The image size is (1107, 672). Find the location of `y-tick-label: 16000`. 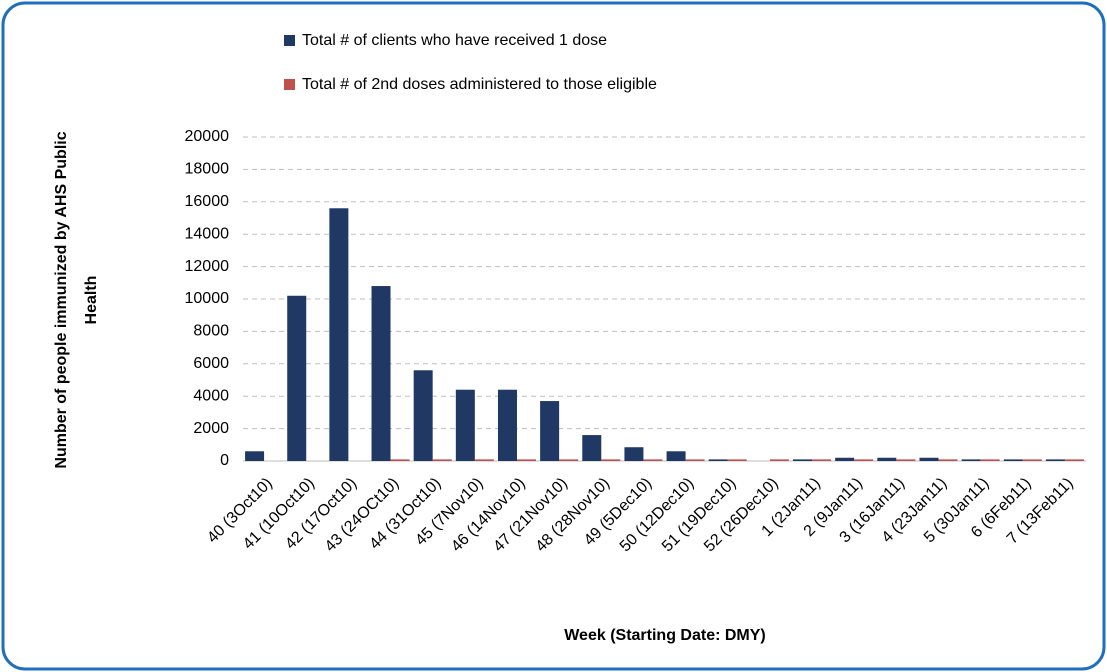

y-tick-label: 16000 is located at coordinates (207, 201).